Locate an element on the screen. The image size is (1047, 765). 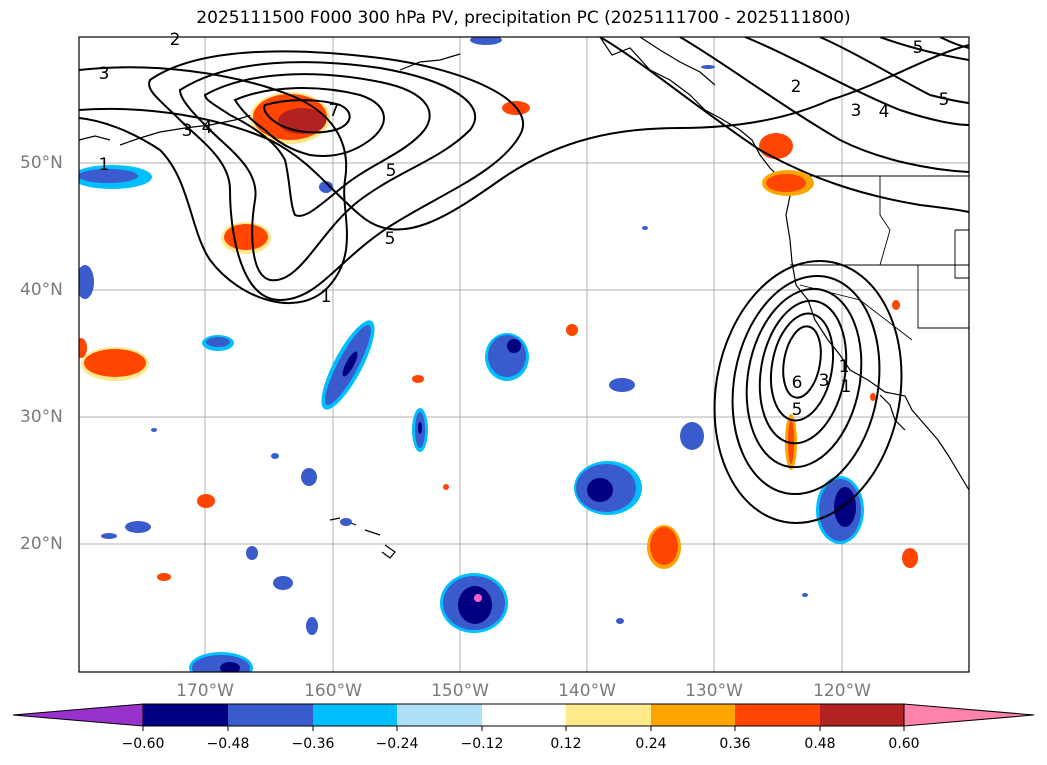
colorbar is located at coordinates (523, 717).